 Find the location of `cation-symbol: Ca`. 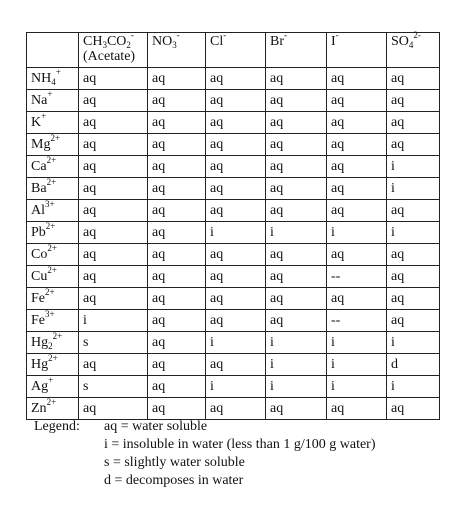

cation-symbol: Ca is located at coordinates (39, 166).